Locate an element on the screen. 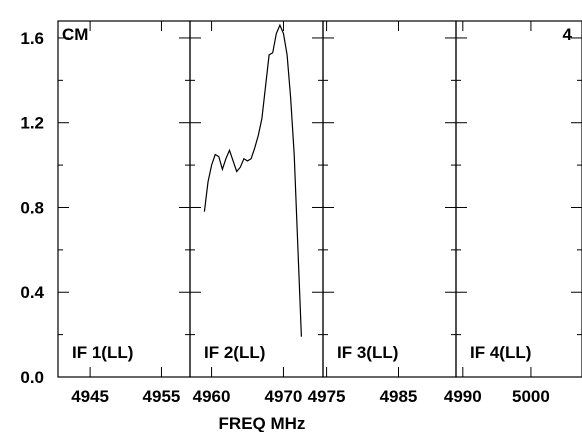  y-tick-label: 0.4 is located at coordinates (32, 292).